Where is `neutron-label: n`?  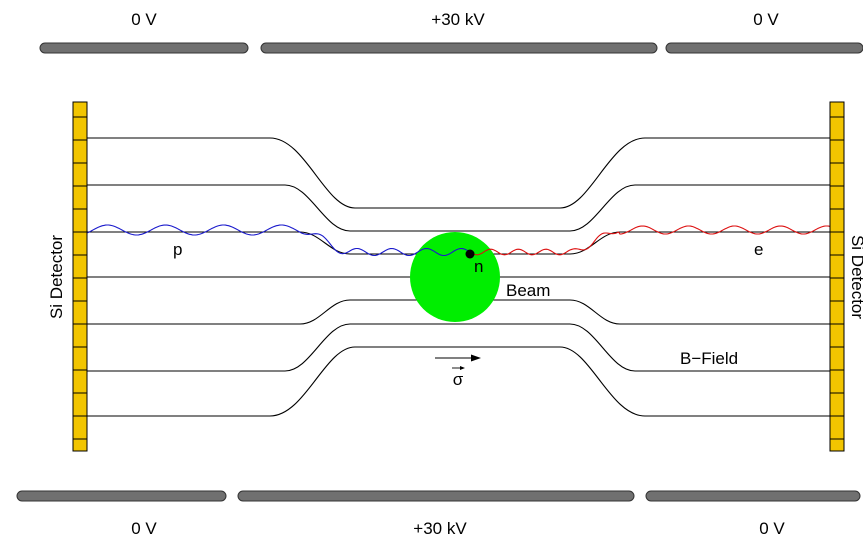 neutron-label: n is located at coordinates (478, 266).